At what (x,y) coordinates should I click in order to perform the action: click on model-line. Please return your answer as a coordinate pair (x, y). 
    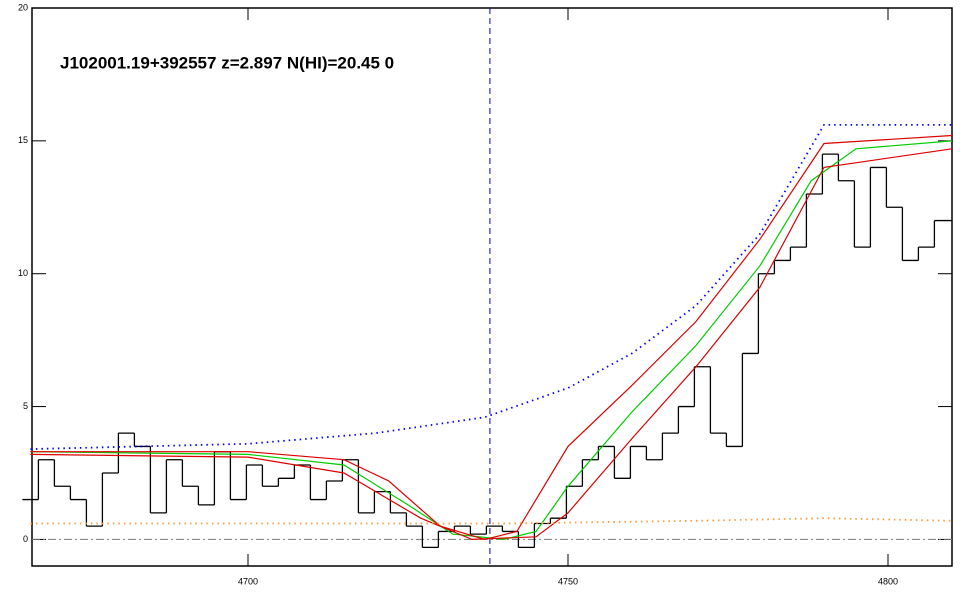
    Looking at the image, I should click on (491, 521).